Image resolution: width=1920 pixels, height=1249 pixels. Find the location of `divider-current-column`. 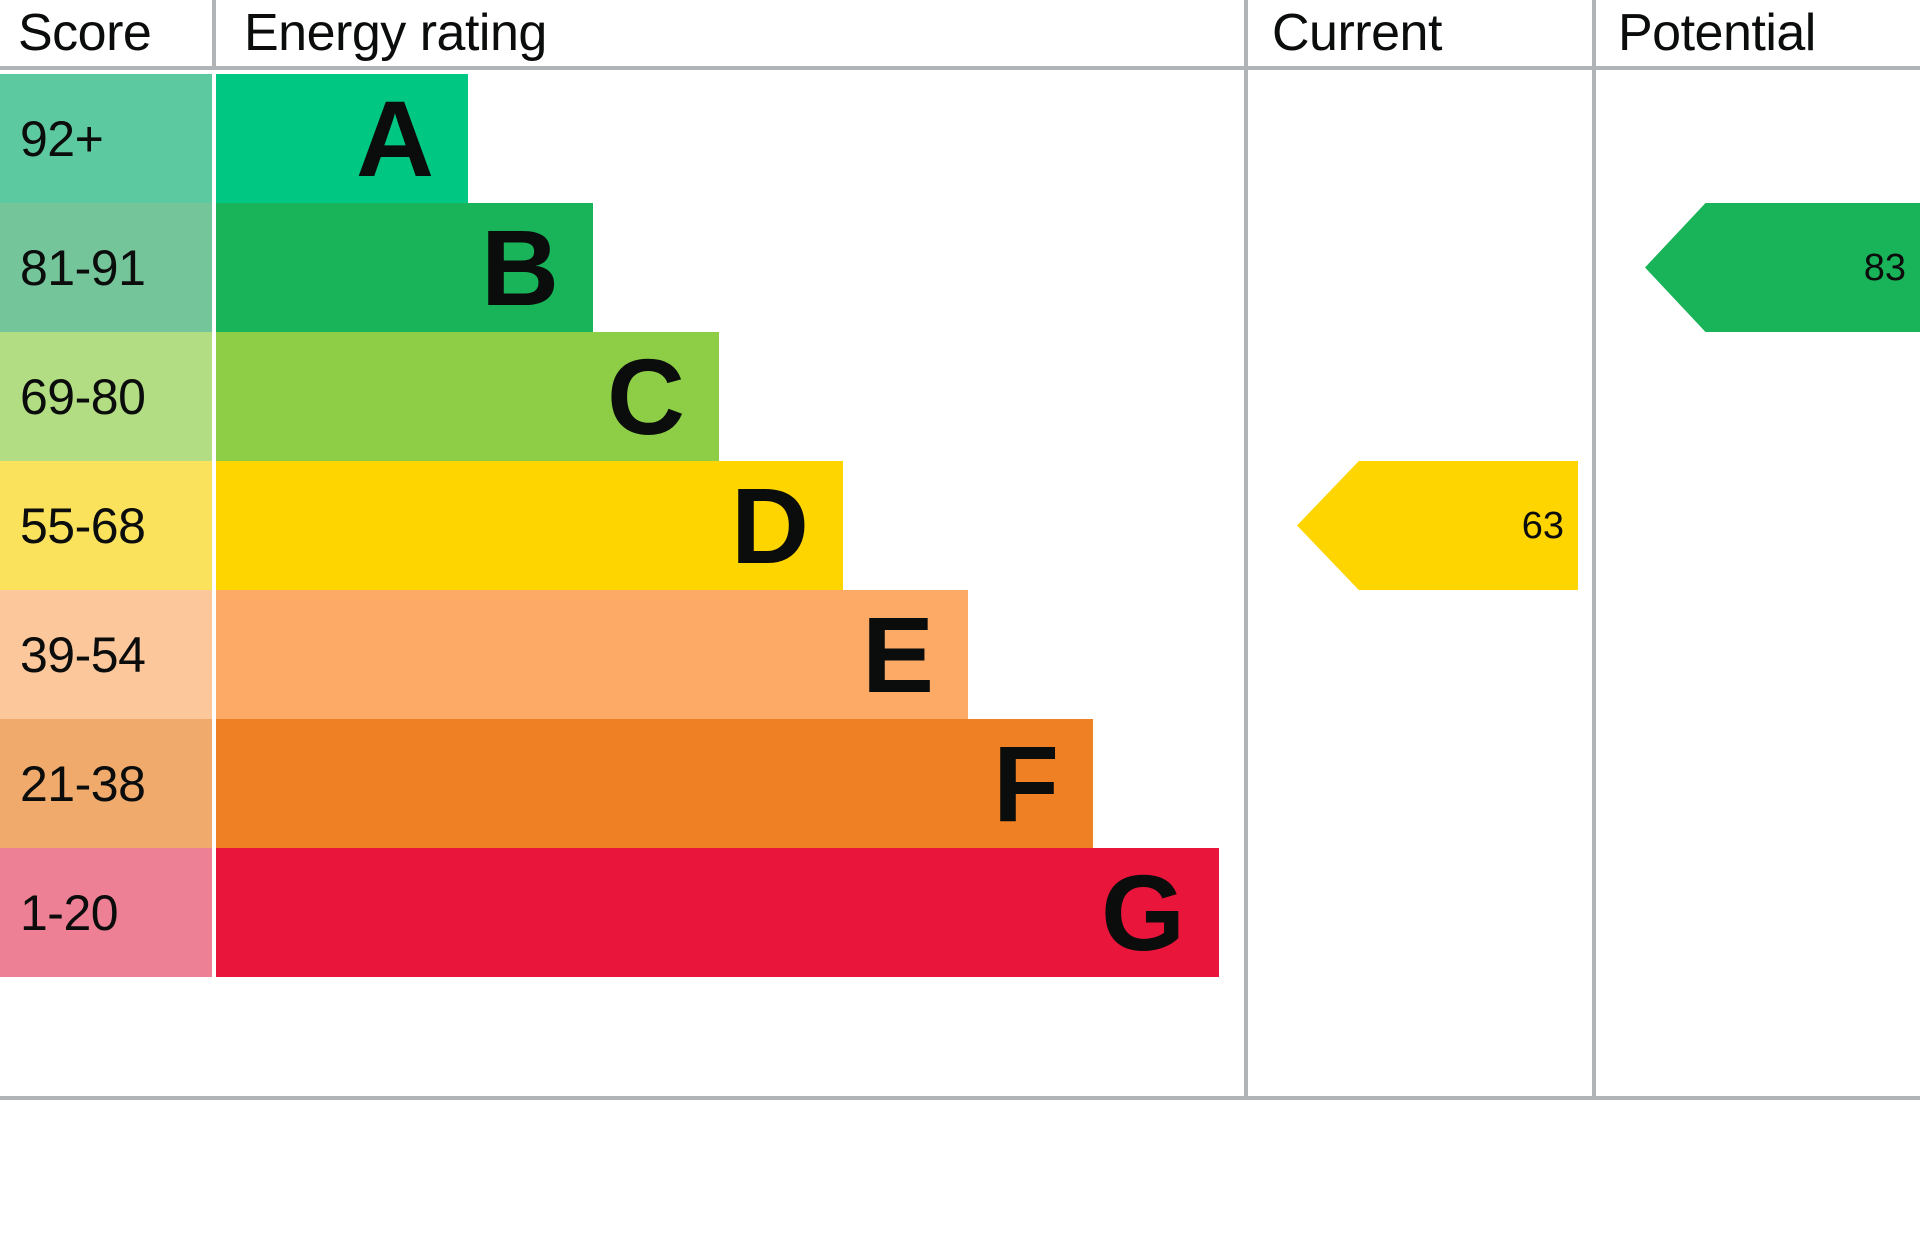

divider-current-column is located at coordinates (1246, 550).